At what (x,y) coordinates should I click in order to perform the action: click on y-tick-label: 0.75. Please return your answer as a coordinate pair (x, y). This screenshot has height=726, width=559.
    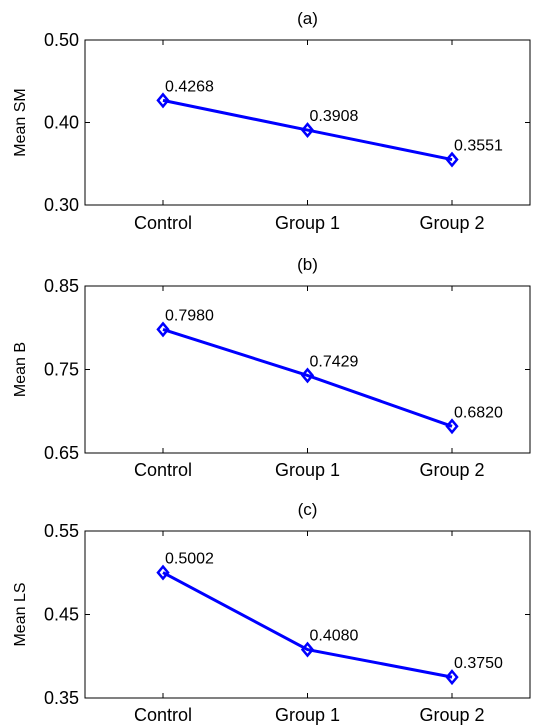
    Looking at the image, I should click on (61, 370).